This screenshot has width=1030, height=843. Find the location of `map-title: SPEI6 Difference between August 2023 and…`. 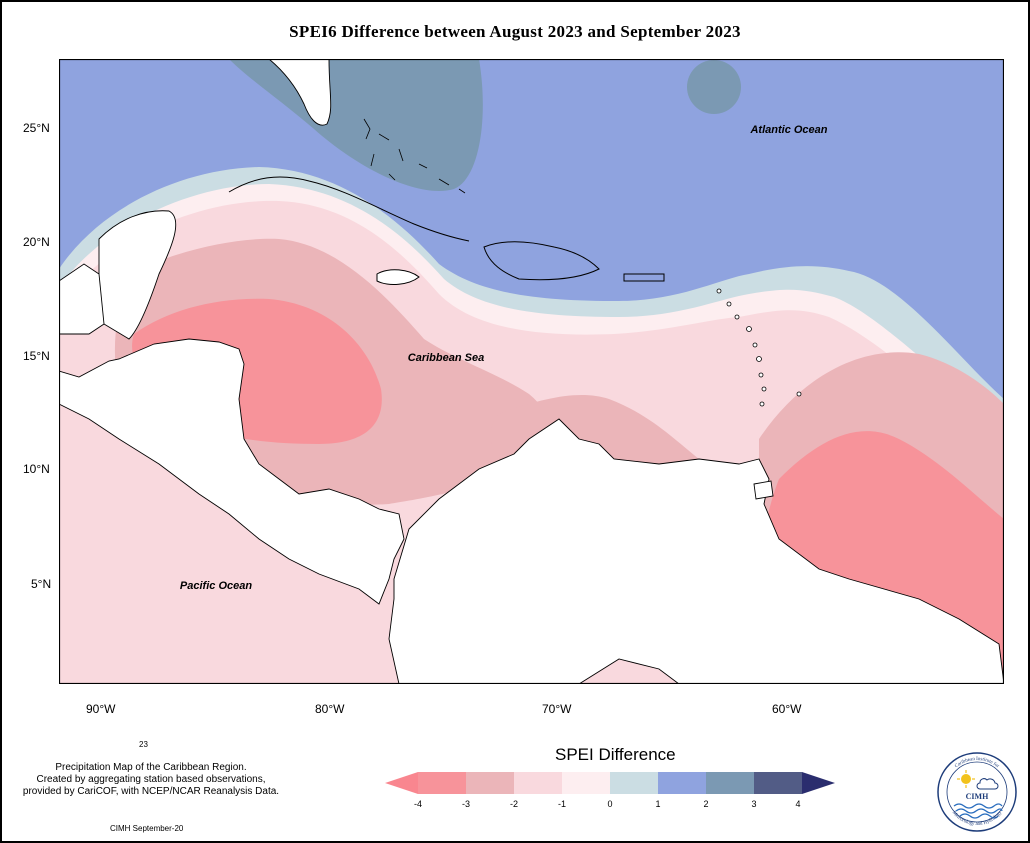

map-title: SPEI6 Difference between August 2023 and… is located at coordinates (515, 31).